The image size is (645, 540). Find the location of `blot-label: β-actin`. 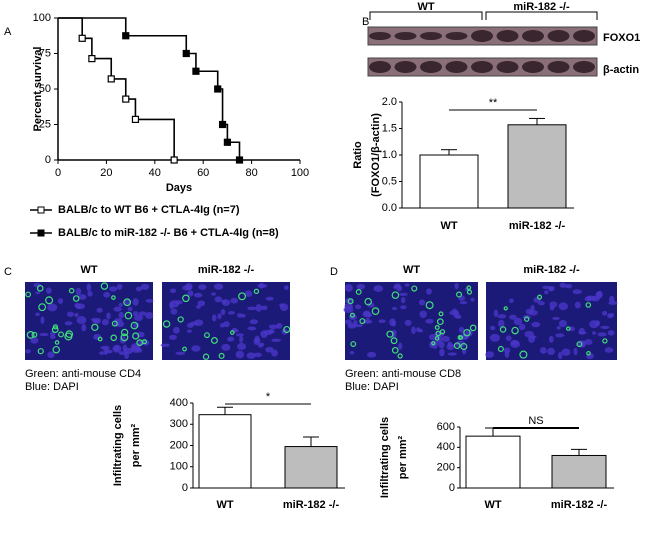

blot-label: β-actin is located at coordinates (621, 70).